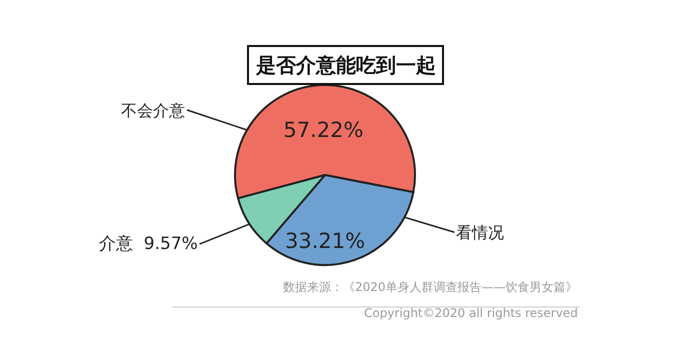  Describe the element at coordinates (323, 130) in the screenshot. I see `data-label: 57.22%` at that location.